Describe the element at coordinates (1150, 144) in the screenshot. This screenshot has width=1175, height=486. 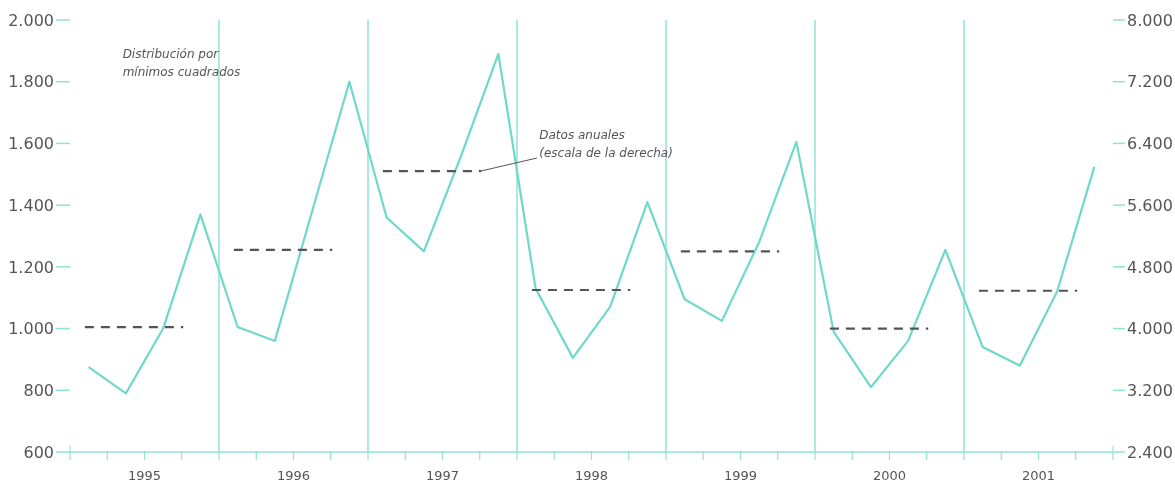
I see `y2-tick-label: 6.400` at that location.